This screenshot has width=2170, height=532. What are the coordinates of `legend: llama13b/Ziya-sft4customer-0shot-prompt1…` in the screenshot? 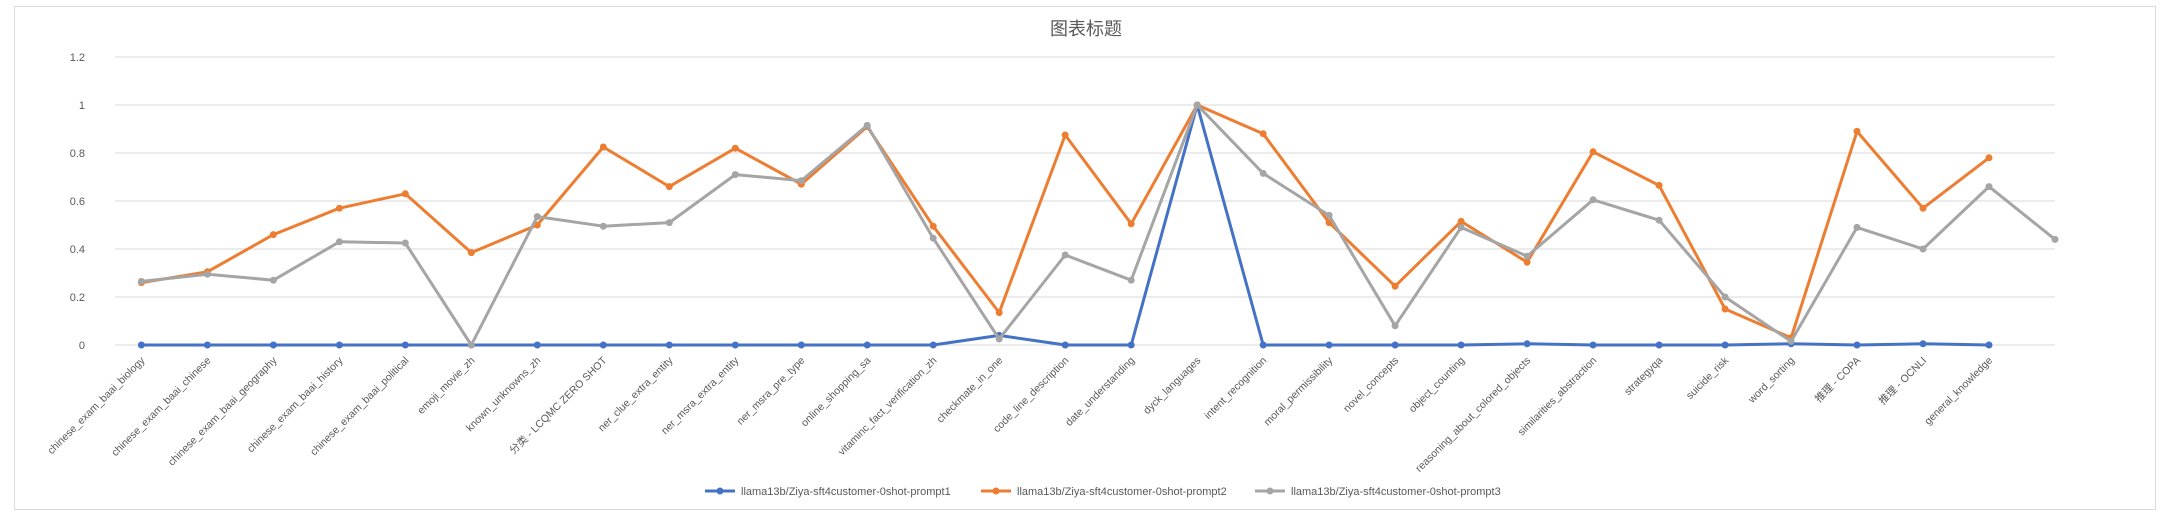 It's located at (1103, 492).